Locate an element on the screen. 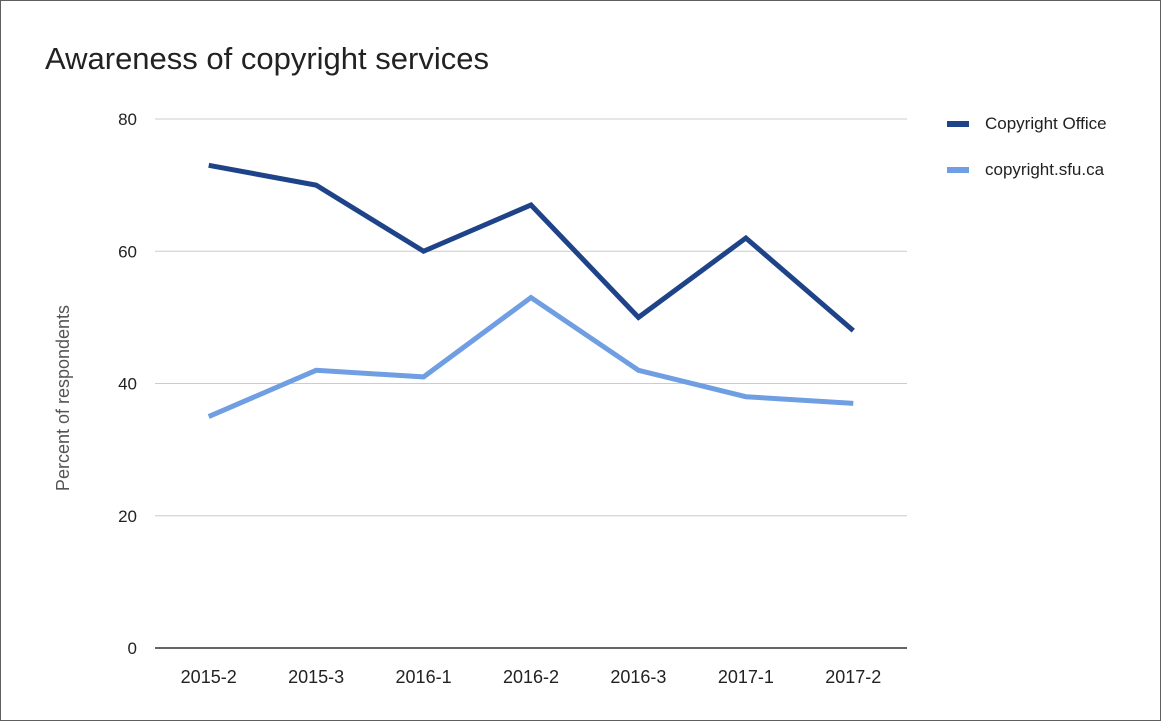 The height and width of the screenshot is (721, 1161). x-tick-label: 2015-3 is located at coordinates (316, 677).